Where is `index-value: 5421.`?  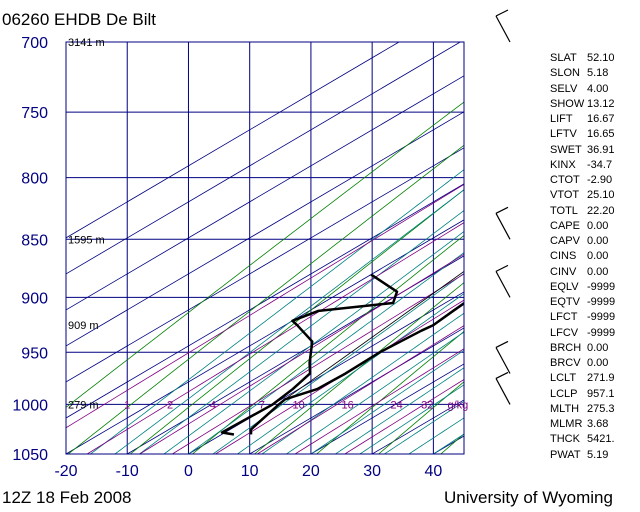 index-value: 5421. is located at coordinates (601, 439).